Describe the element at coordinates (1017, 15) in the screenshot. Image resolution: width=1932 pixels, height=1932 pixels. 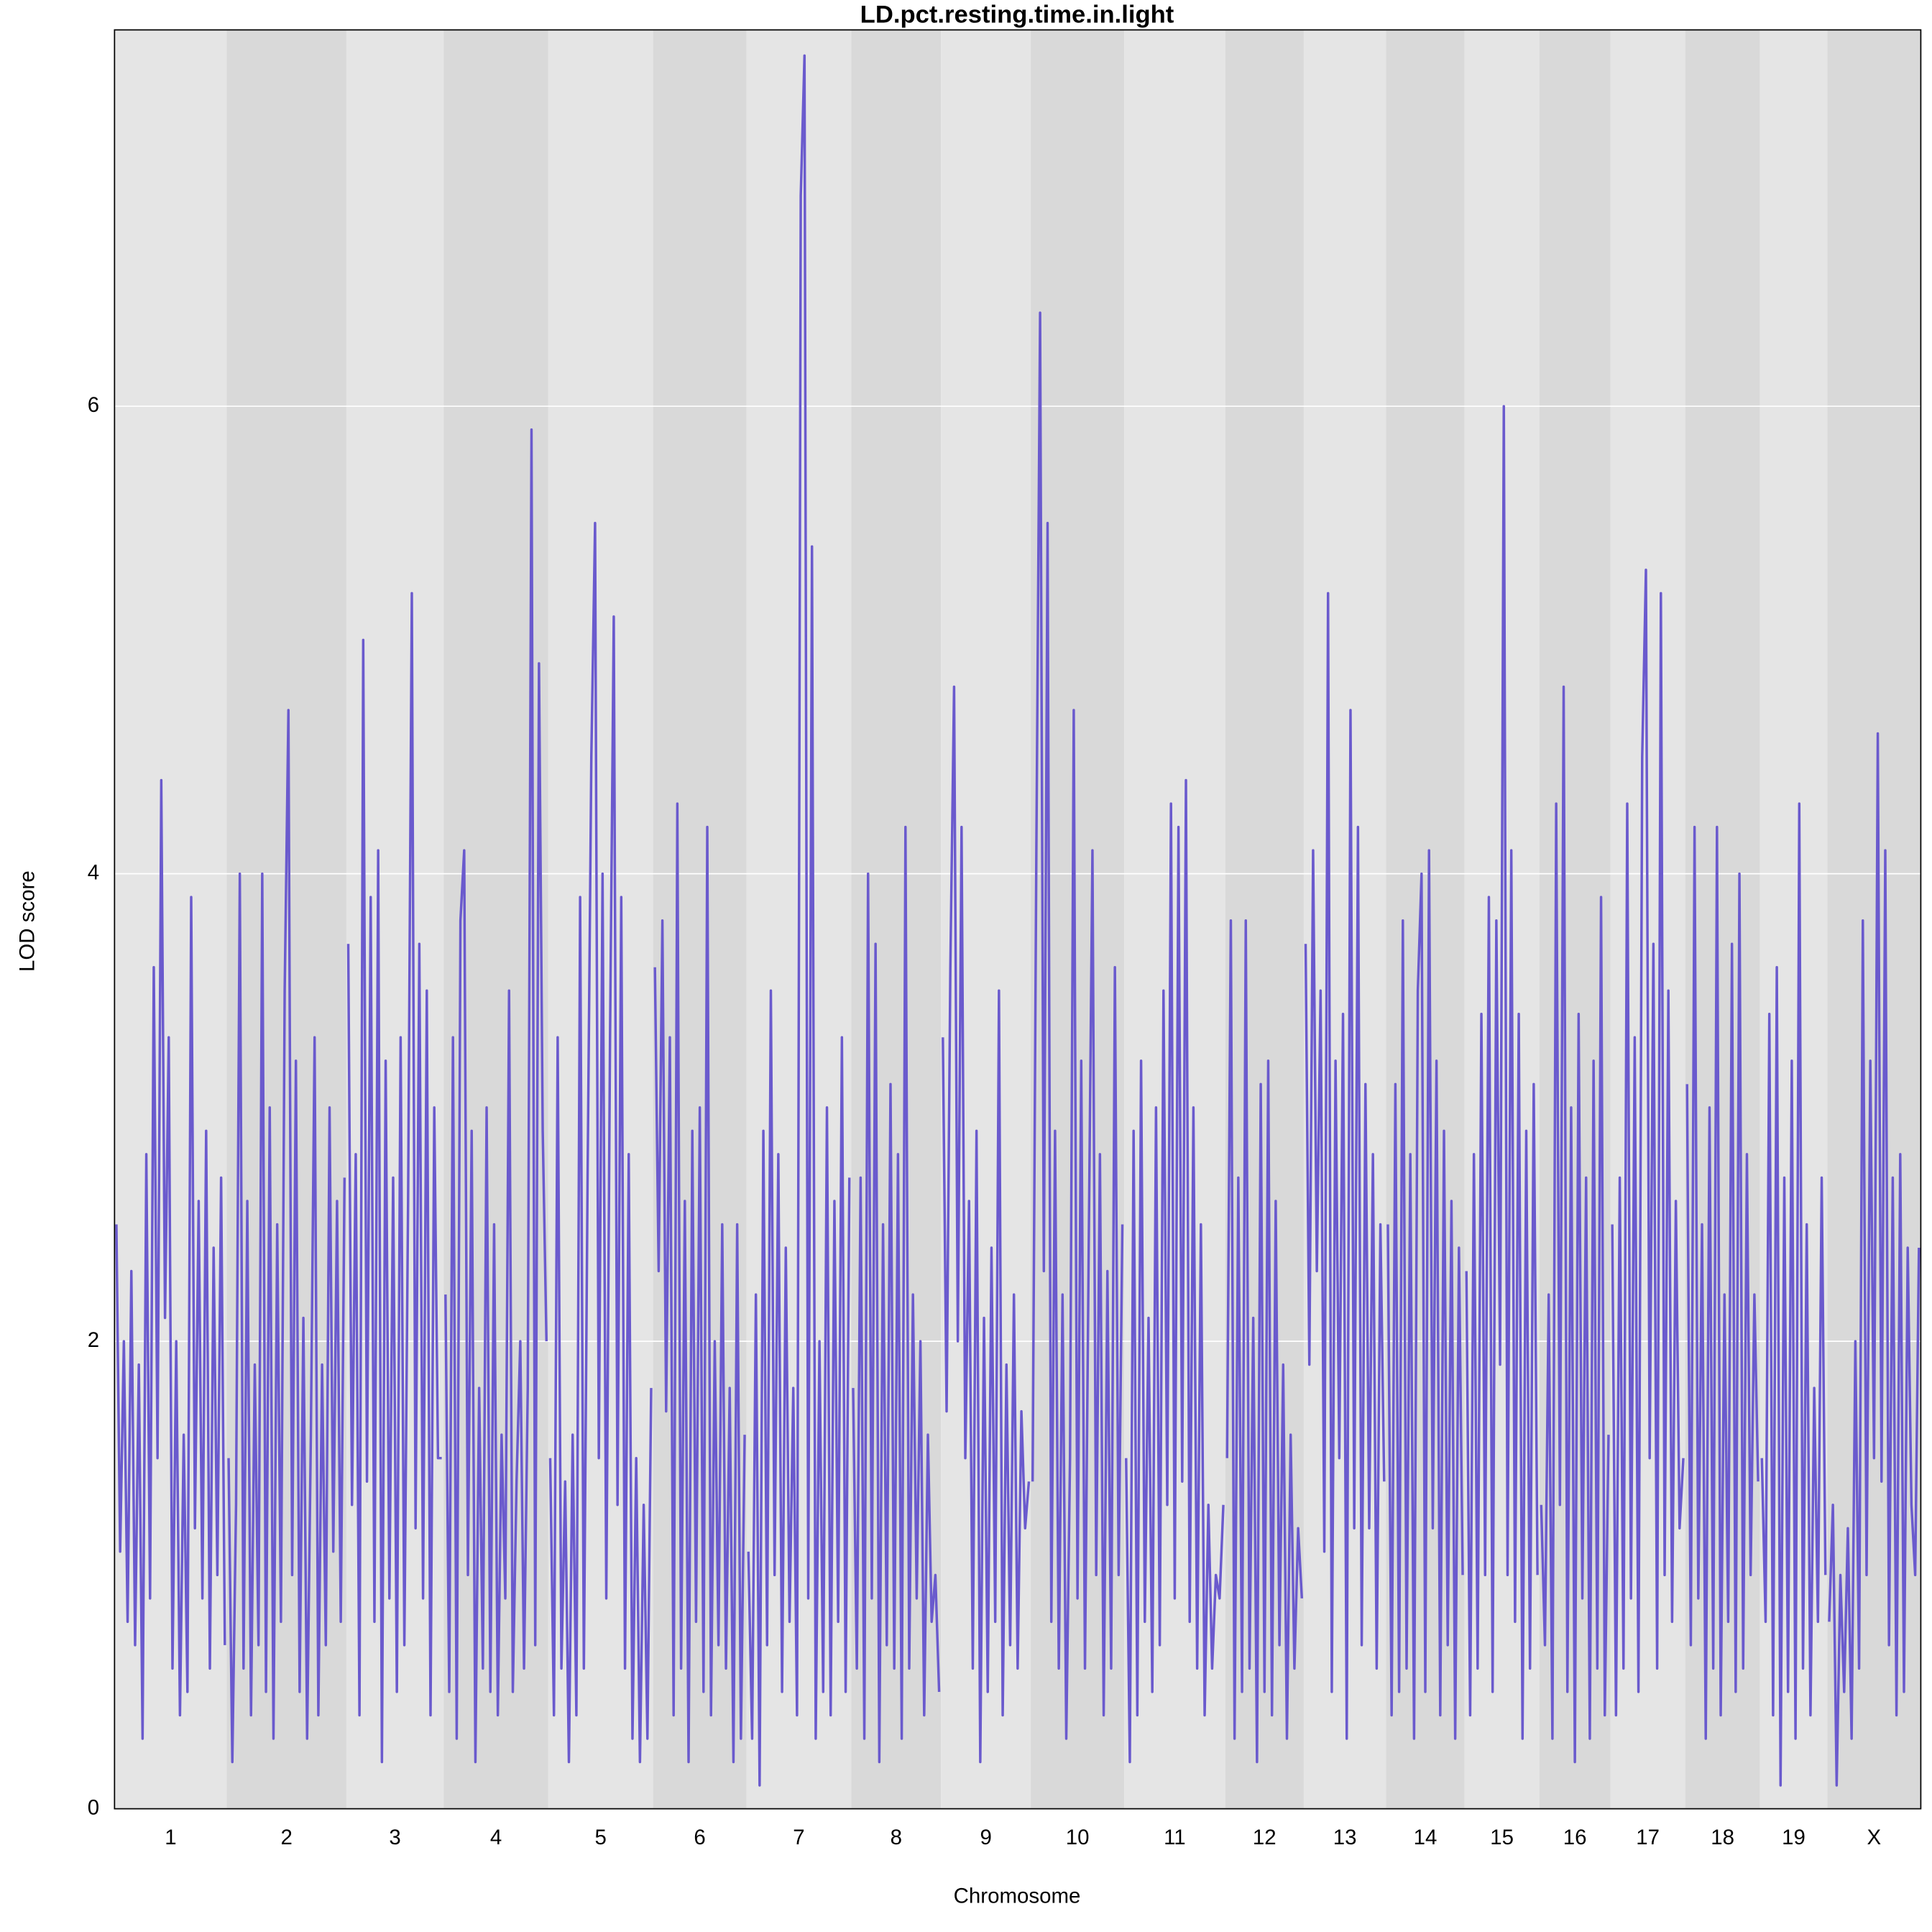
I see `chart-title: LD.pct.resting.time.in.light` at that location.